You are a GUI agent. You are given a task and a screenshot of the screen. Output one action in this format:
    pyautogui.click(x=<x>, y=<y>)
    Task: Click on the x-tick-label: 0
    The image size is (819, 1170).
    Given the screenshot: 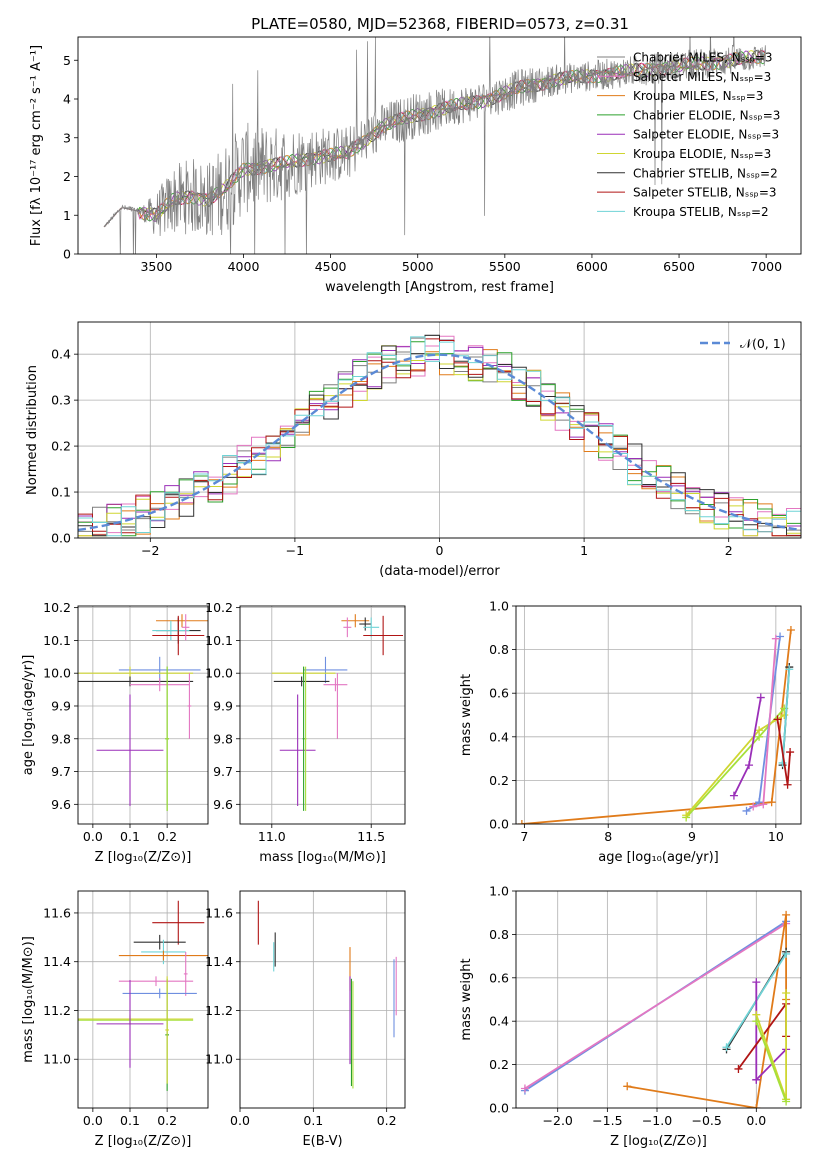 What is the action you would take?
    pyautogui.click(x=440, y=550)
    